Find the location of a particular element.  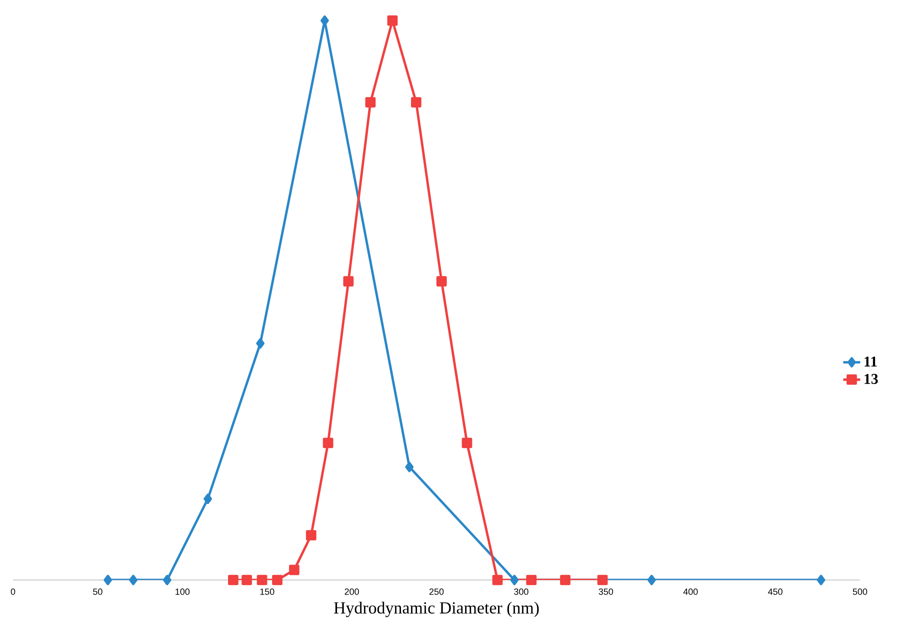

x-tick-label: 500 is located at coordinates (860, 591).